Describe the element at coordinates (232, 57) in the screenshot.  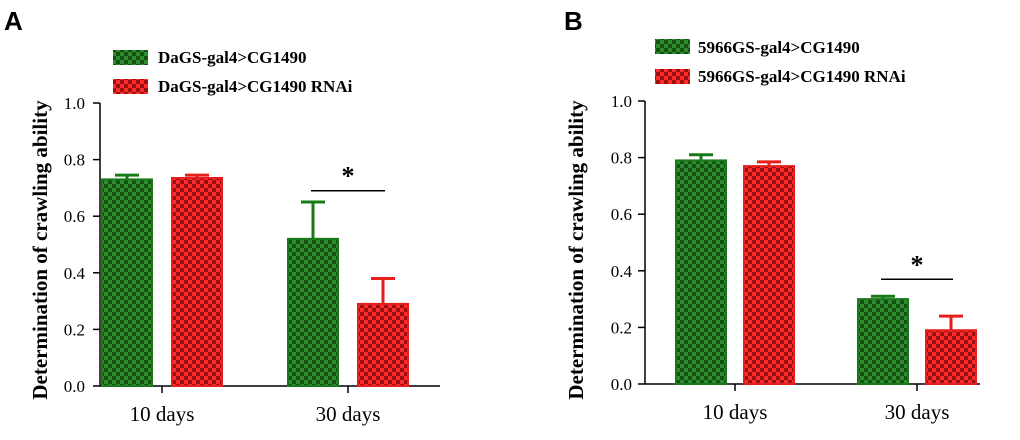
I see `legend-label-green-a: DaGS-gal4>CG1490` at that location.